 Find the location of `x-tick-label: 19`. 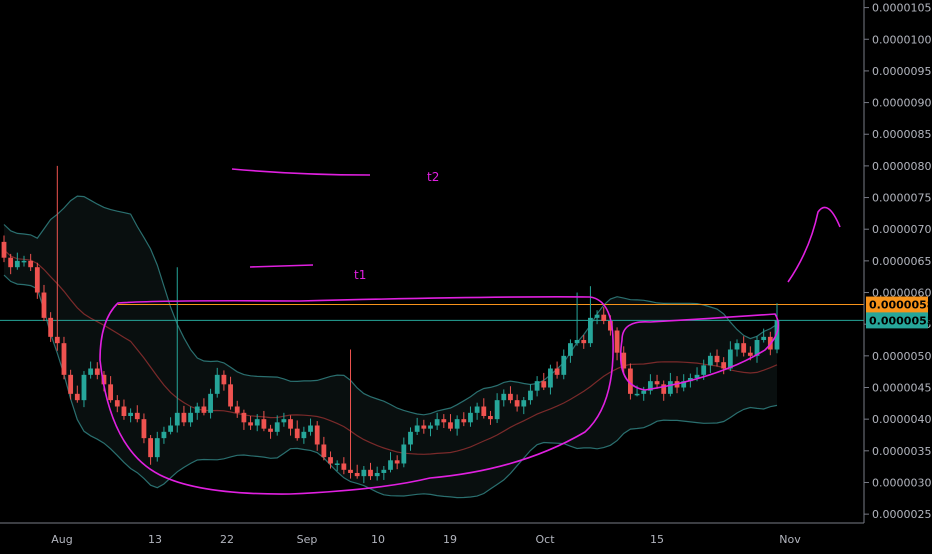

x-tick-label: 19 is located at coordinates (450, 539).